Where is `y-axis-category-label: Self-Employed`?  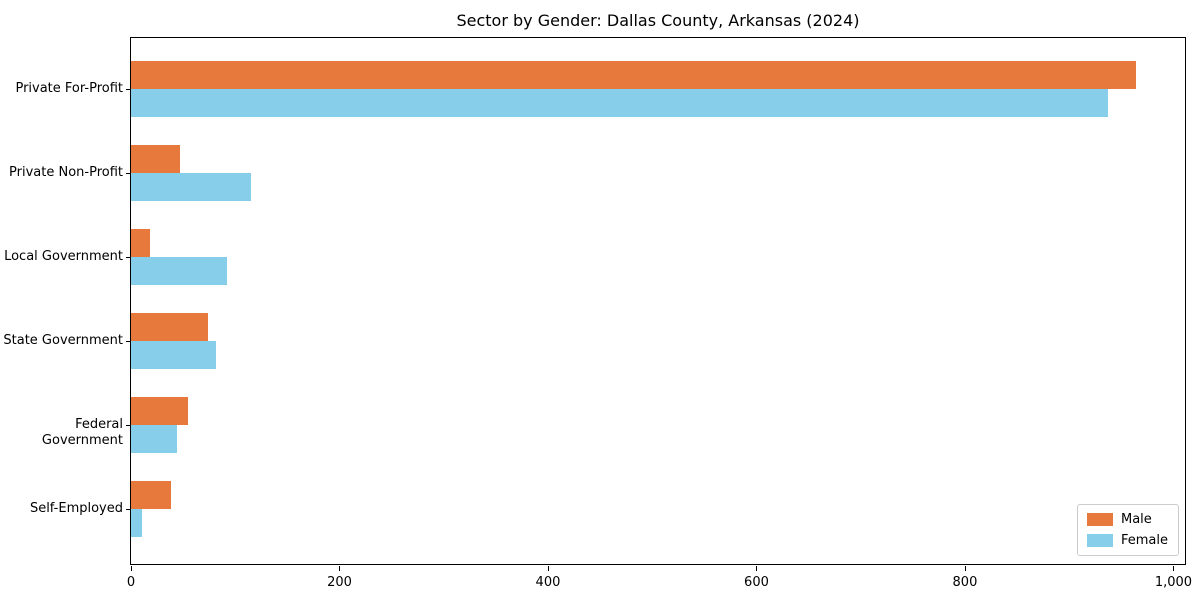 y-axis-category-label: Self-Employed is located at coordinates (76, 508).